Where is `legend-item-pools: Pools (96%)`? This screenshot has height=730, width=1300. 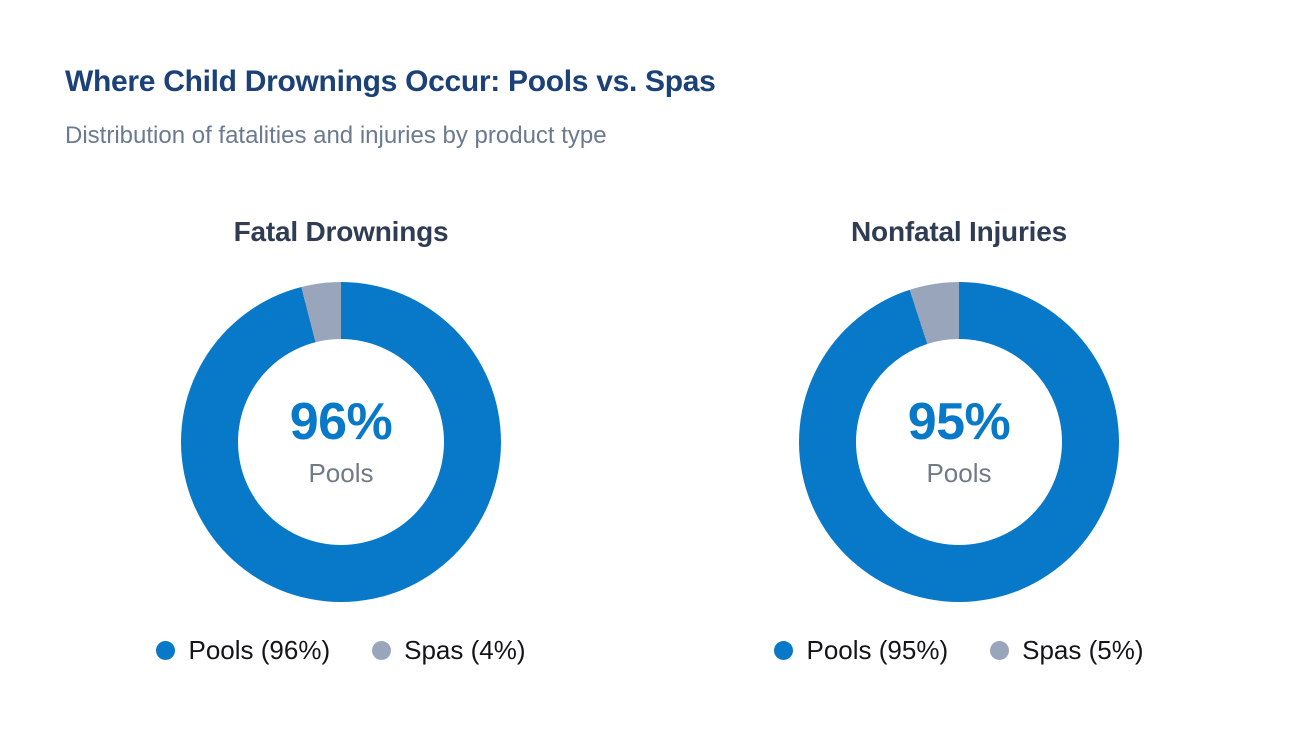 legend-item-pools: Pools (96%) is located at coordinates (243, 650).